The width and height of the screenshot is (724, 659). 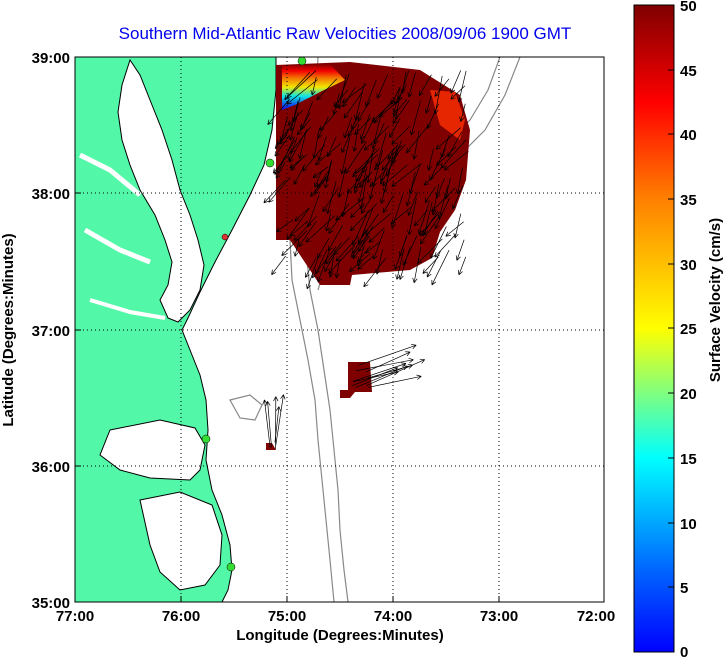 I want to click on y-tick-label: 36:00, so click(x=51, y=467).